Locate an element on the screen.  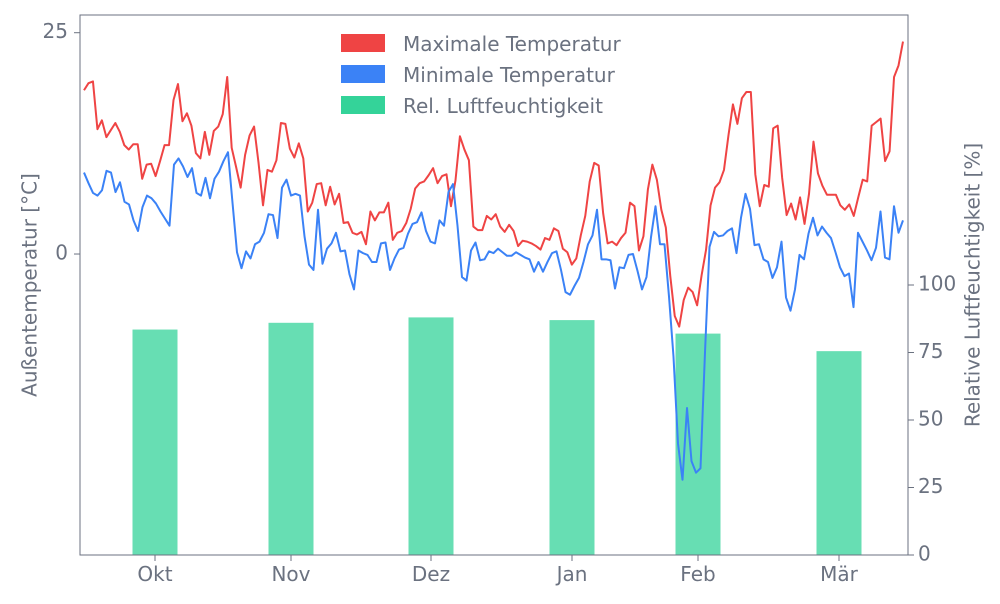
x-axis: Okt Nov Dez Jan Feb Mär is located at coordinates (498, 570).